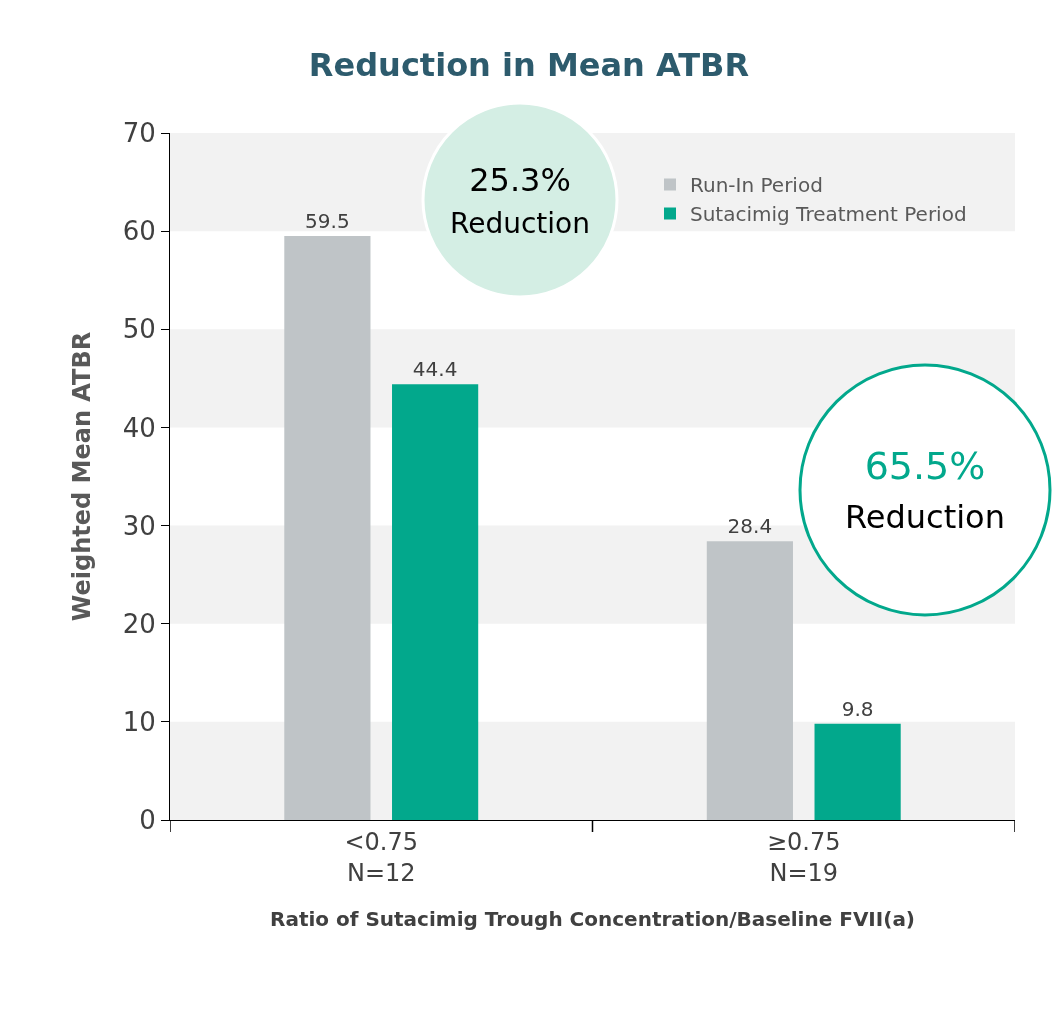 This screenshot has height=1030, width=1058. Describe the element at coordinates (925, 490) in the screenshot. I see `annotation: 65.5% Reduction` at that location.